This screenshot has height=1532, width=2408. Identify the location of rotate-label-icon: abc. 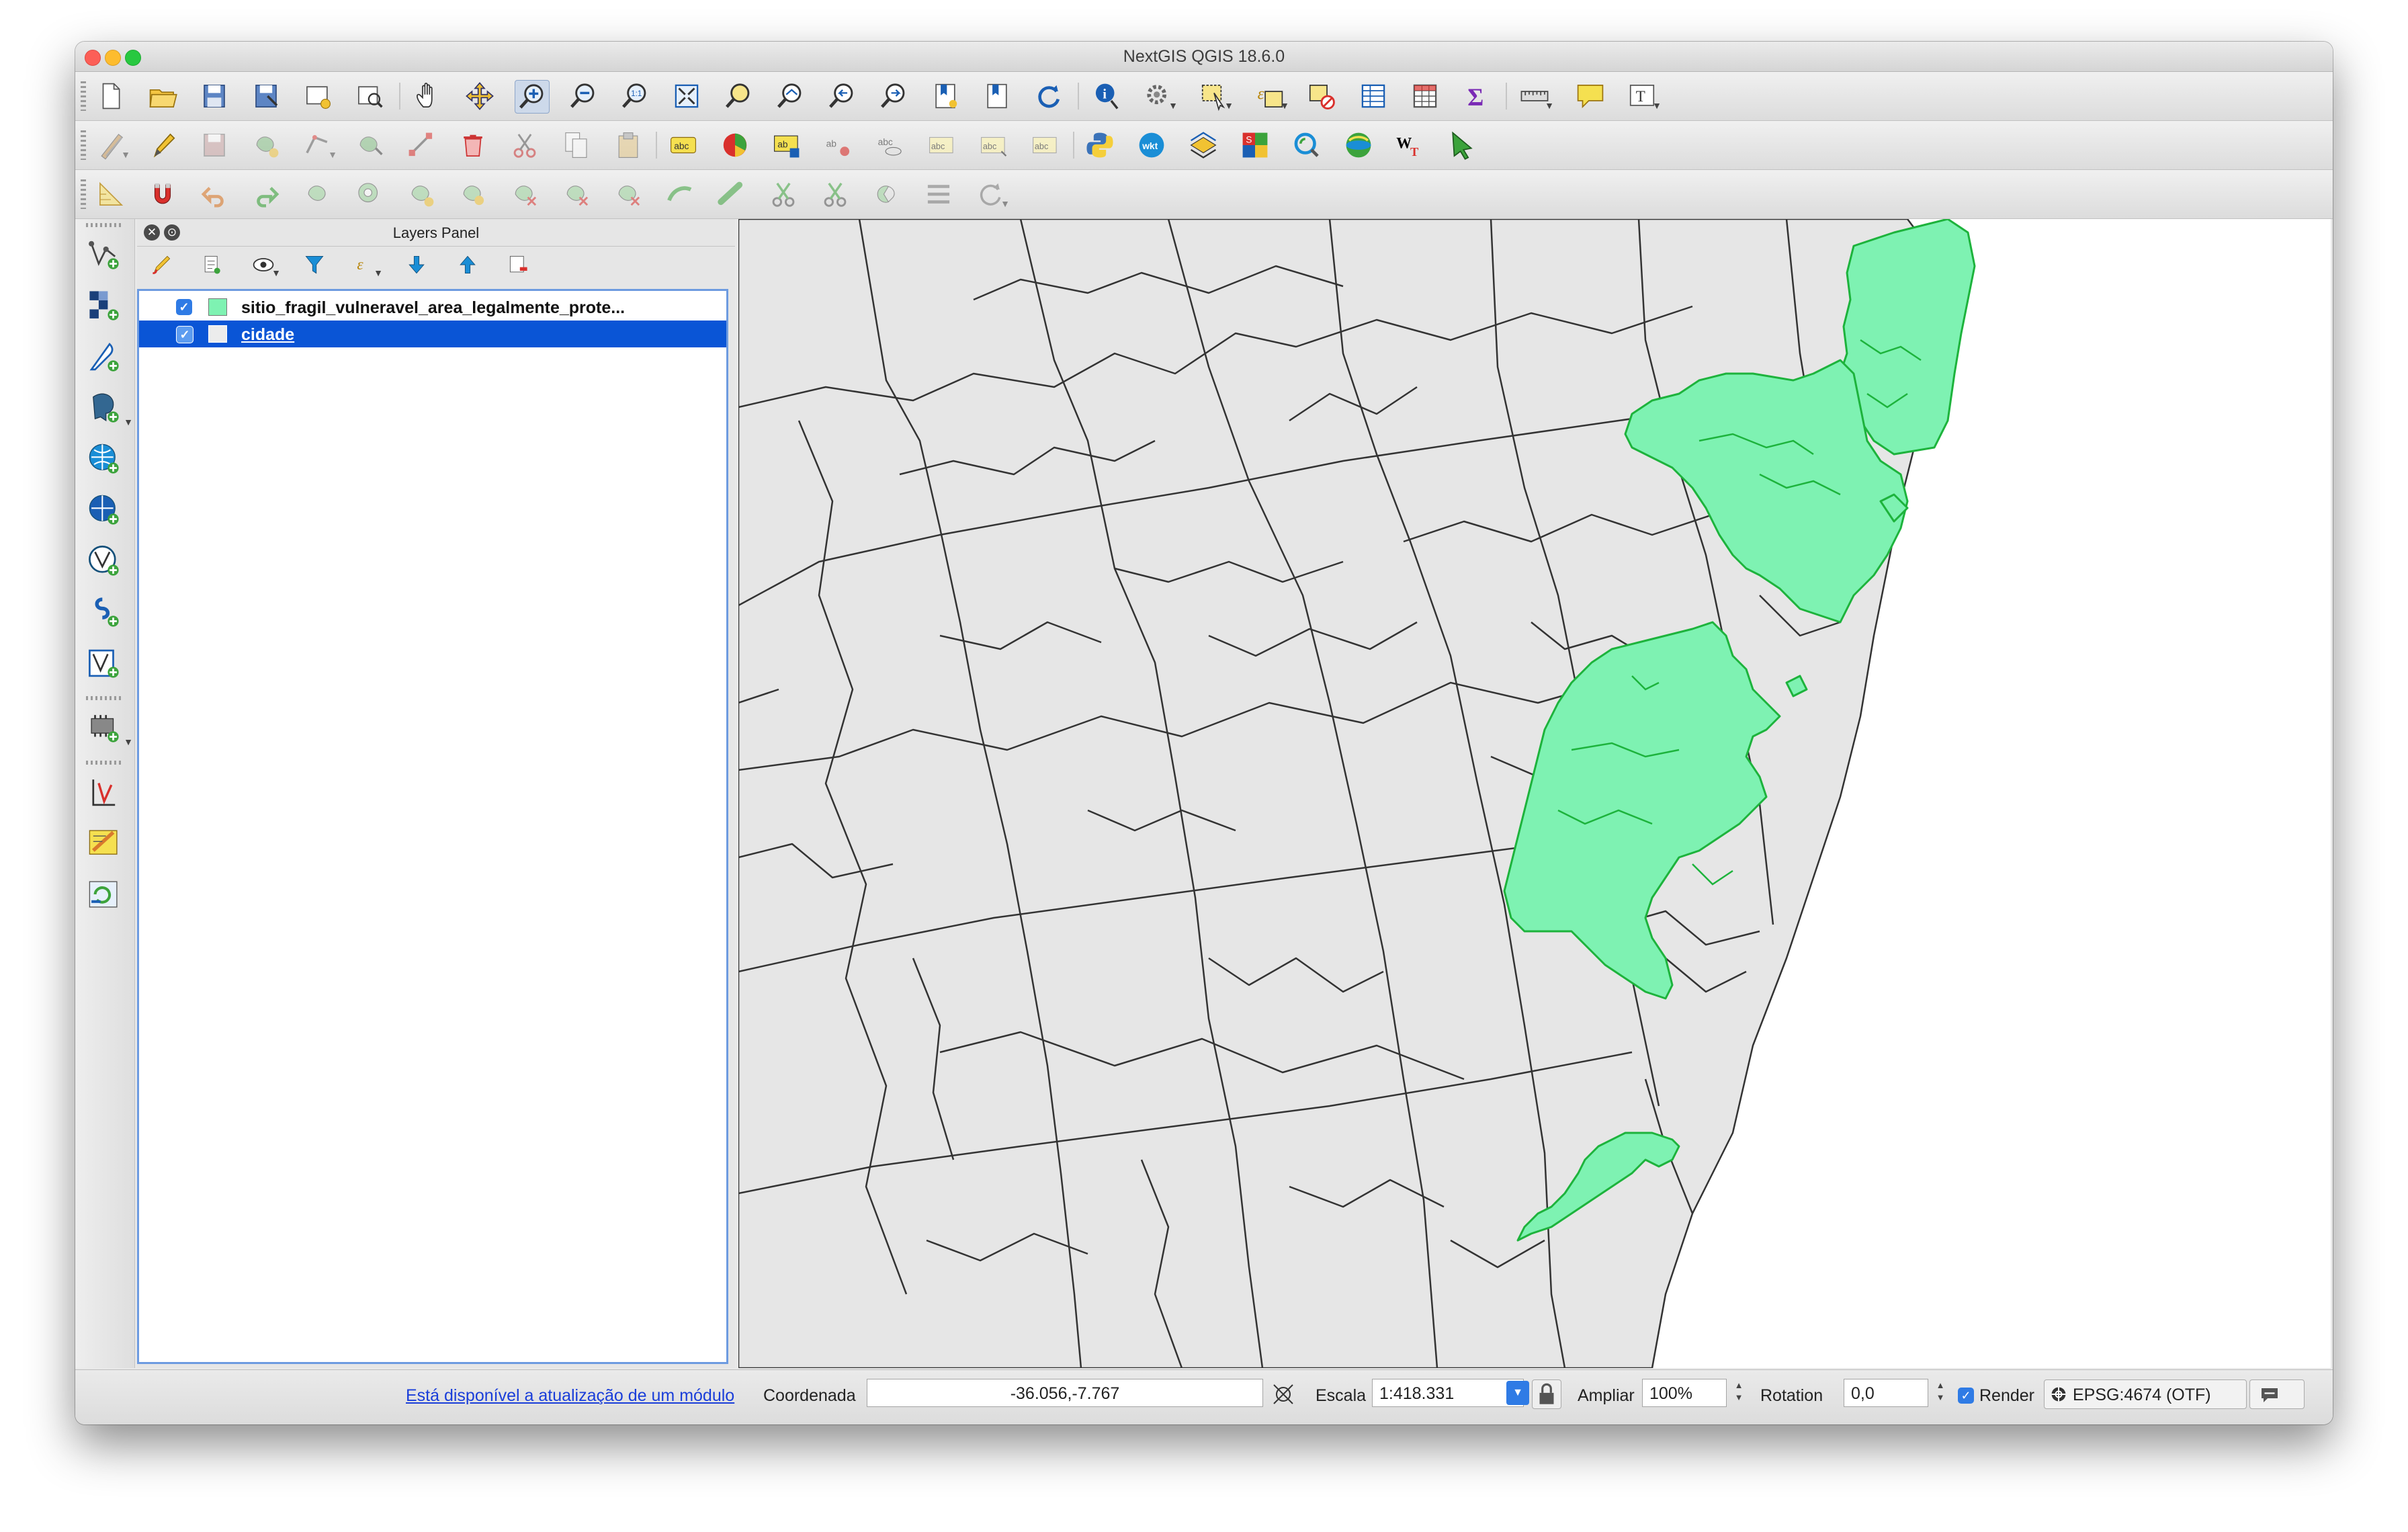
(942, 145).